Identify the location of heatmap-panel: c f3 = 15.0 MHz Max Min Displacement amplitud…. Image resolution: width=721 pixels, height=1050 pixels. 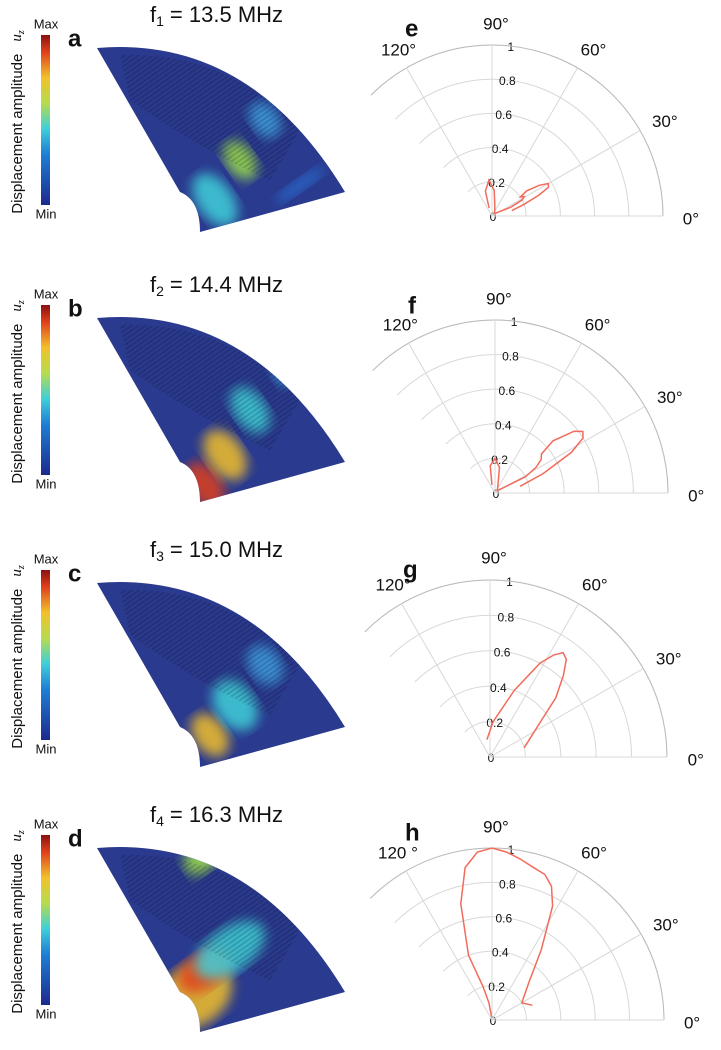
(177, 652).